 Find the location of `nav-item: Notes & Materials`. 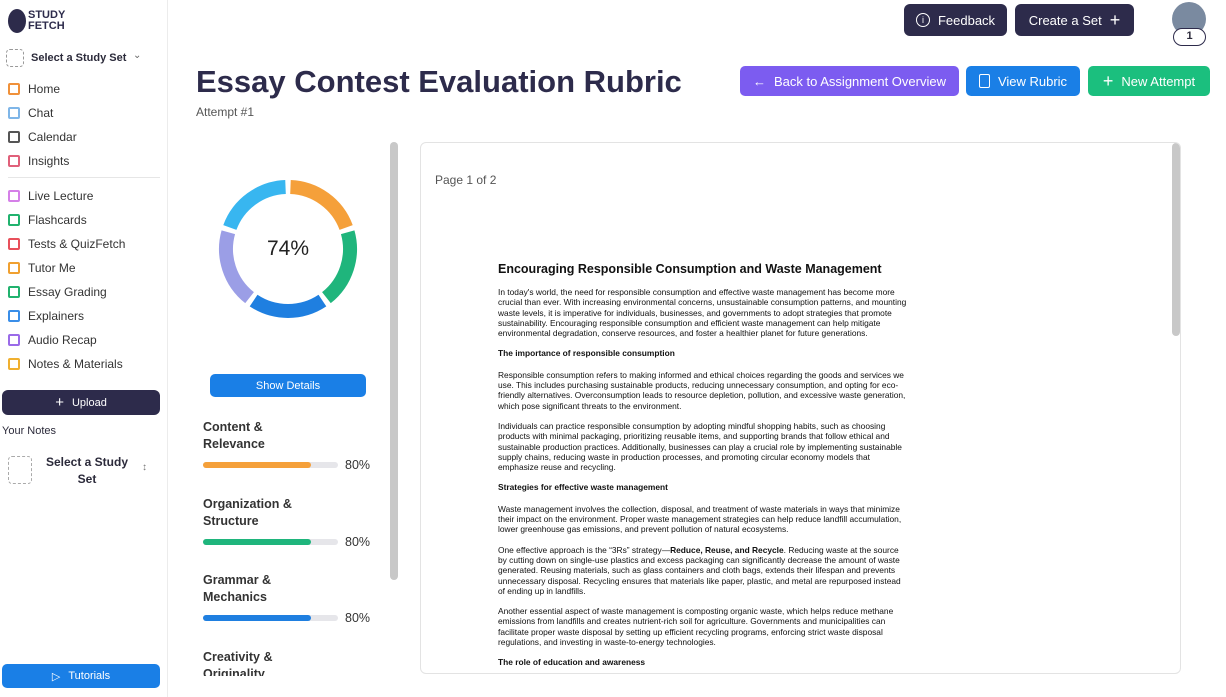

nav-item: Notes & Materials is located at coordinates (65, 364).